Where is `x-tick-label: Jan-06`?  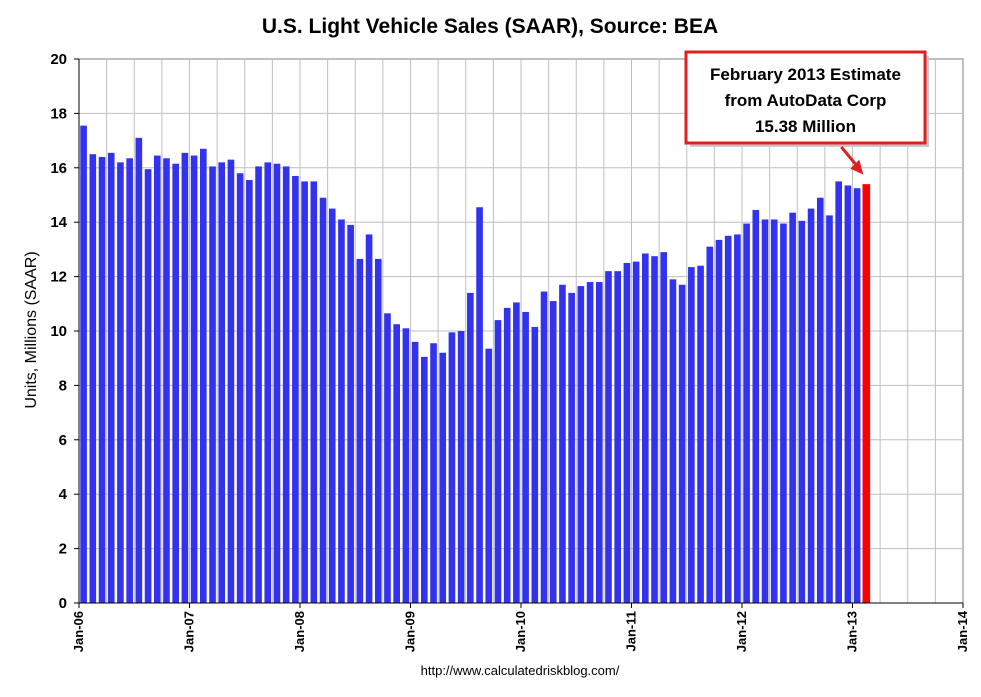 x-tick-label: Jan-06 is located at coordinates (78, 631).